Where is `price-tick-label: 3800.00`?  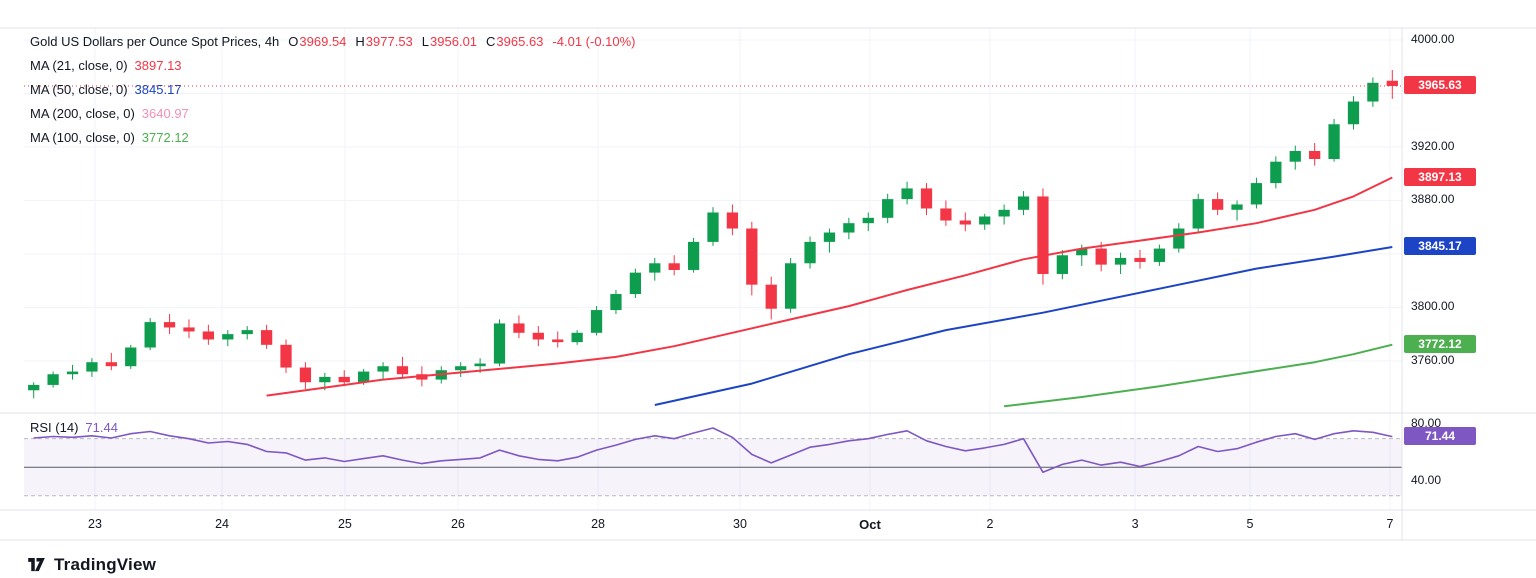
price-tick-label: 3800.00 is located at coordinates (1433, 306).